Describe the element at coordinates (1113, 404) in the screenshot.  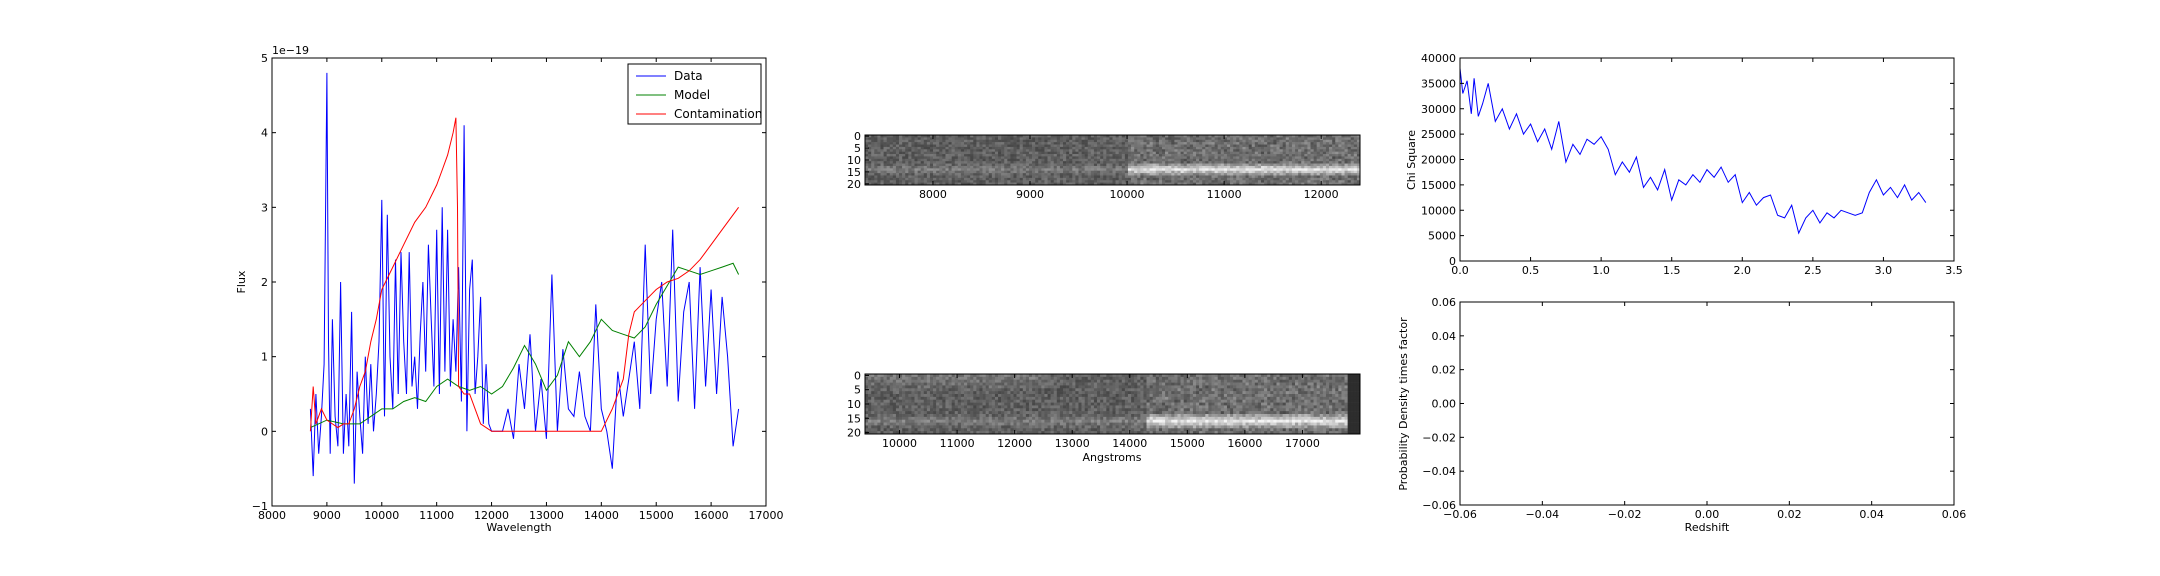
I see `lower-2d-spectrum-image` at that location.